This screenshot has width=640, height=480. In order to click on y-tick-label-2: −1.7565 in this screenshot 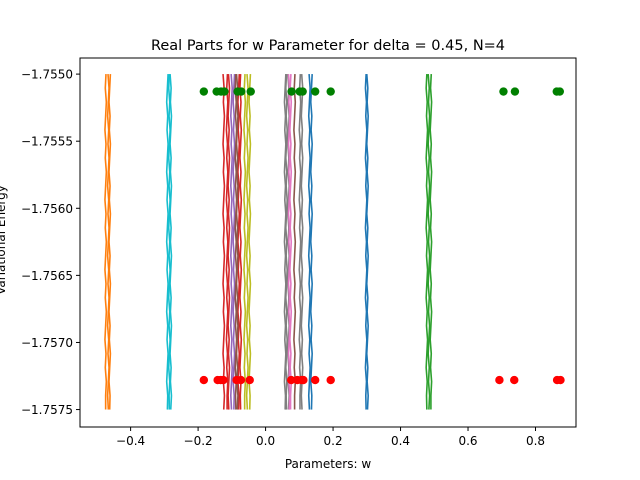, I will do `click(47, 276)`.